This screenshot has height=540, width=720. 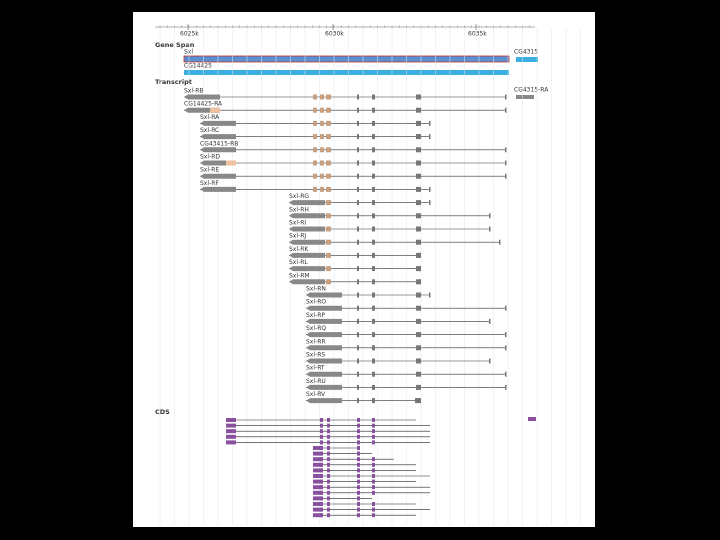 I want to click on transcript-label: Sxl-RE, so click(x=209, y=170).